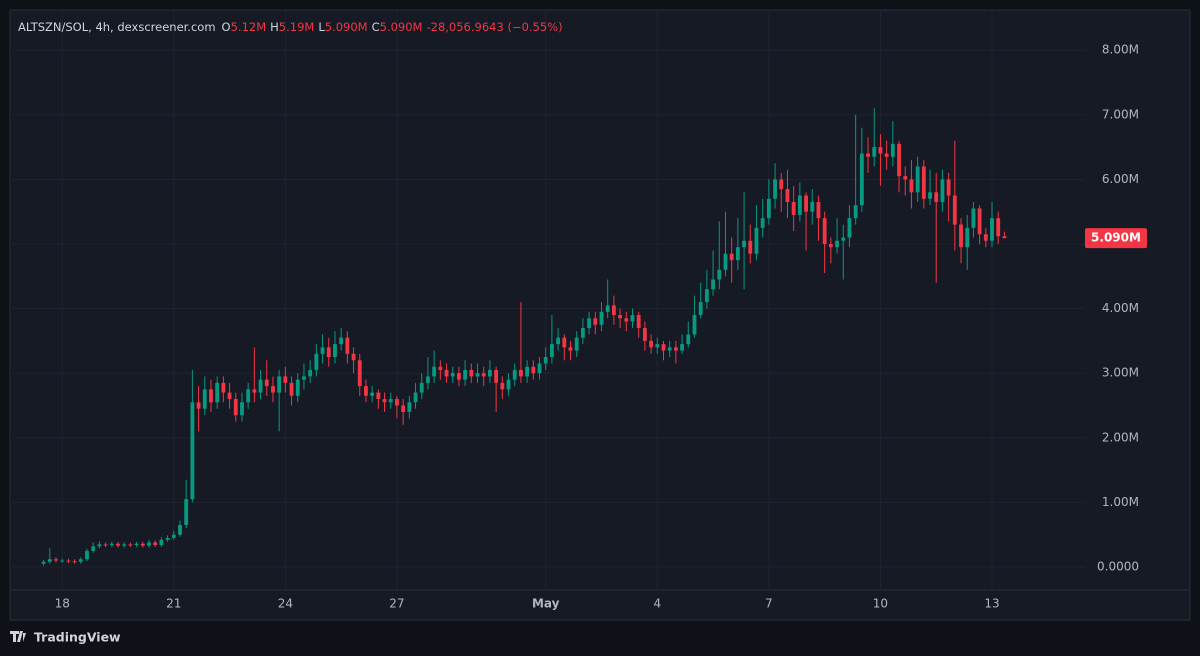  I want to click on y-tick-label: 1.00M, so click(1120, 502).